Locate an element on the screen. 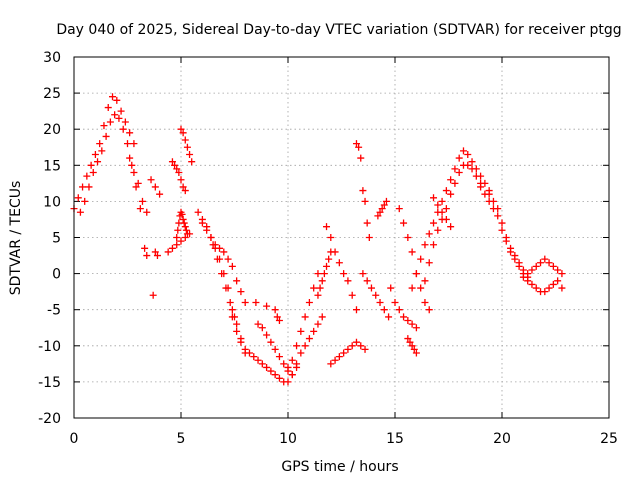 Image resolution: width=640 pixels, height=480 pixels. series-arc-w is located at coordinates (403, 308).